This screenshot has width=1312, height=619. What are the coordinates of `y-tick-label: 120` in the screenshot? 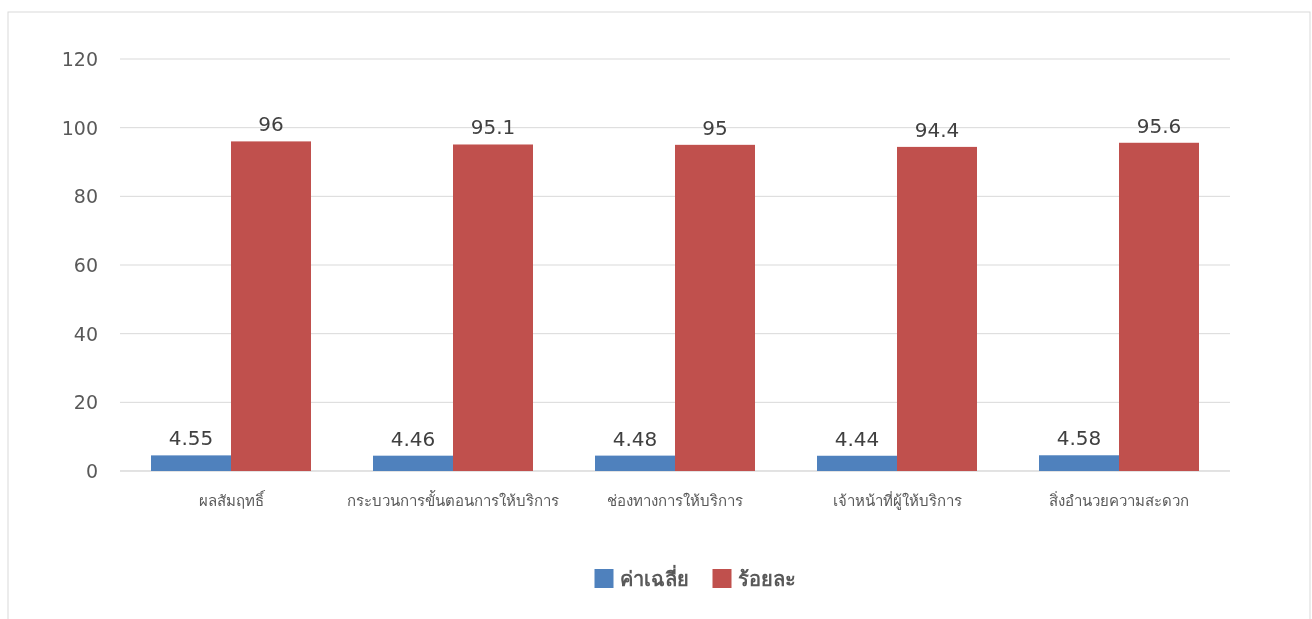 It's located at (79, 59).